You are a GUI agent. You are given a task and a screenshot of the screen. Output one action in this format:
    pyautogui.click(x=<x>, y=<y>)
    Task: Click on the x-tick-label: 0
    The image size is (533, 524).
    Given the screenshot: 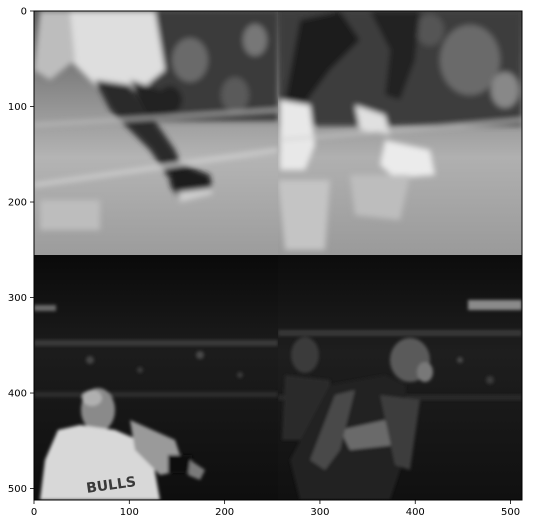 What is the action you would take?
    pyautogui.click(x=34, y=512)
    